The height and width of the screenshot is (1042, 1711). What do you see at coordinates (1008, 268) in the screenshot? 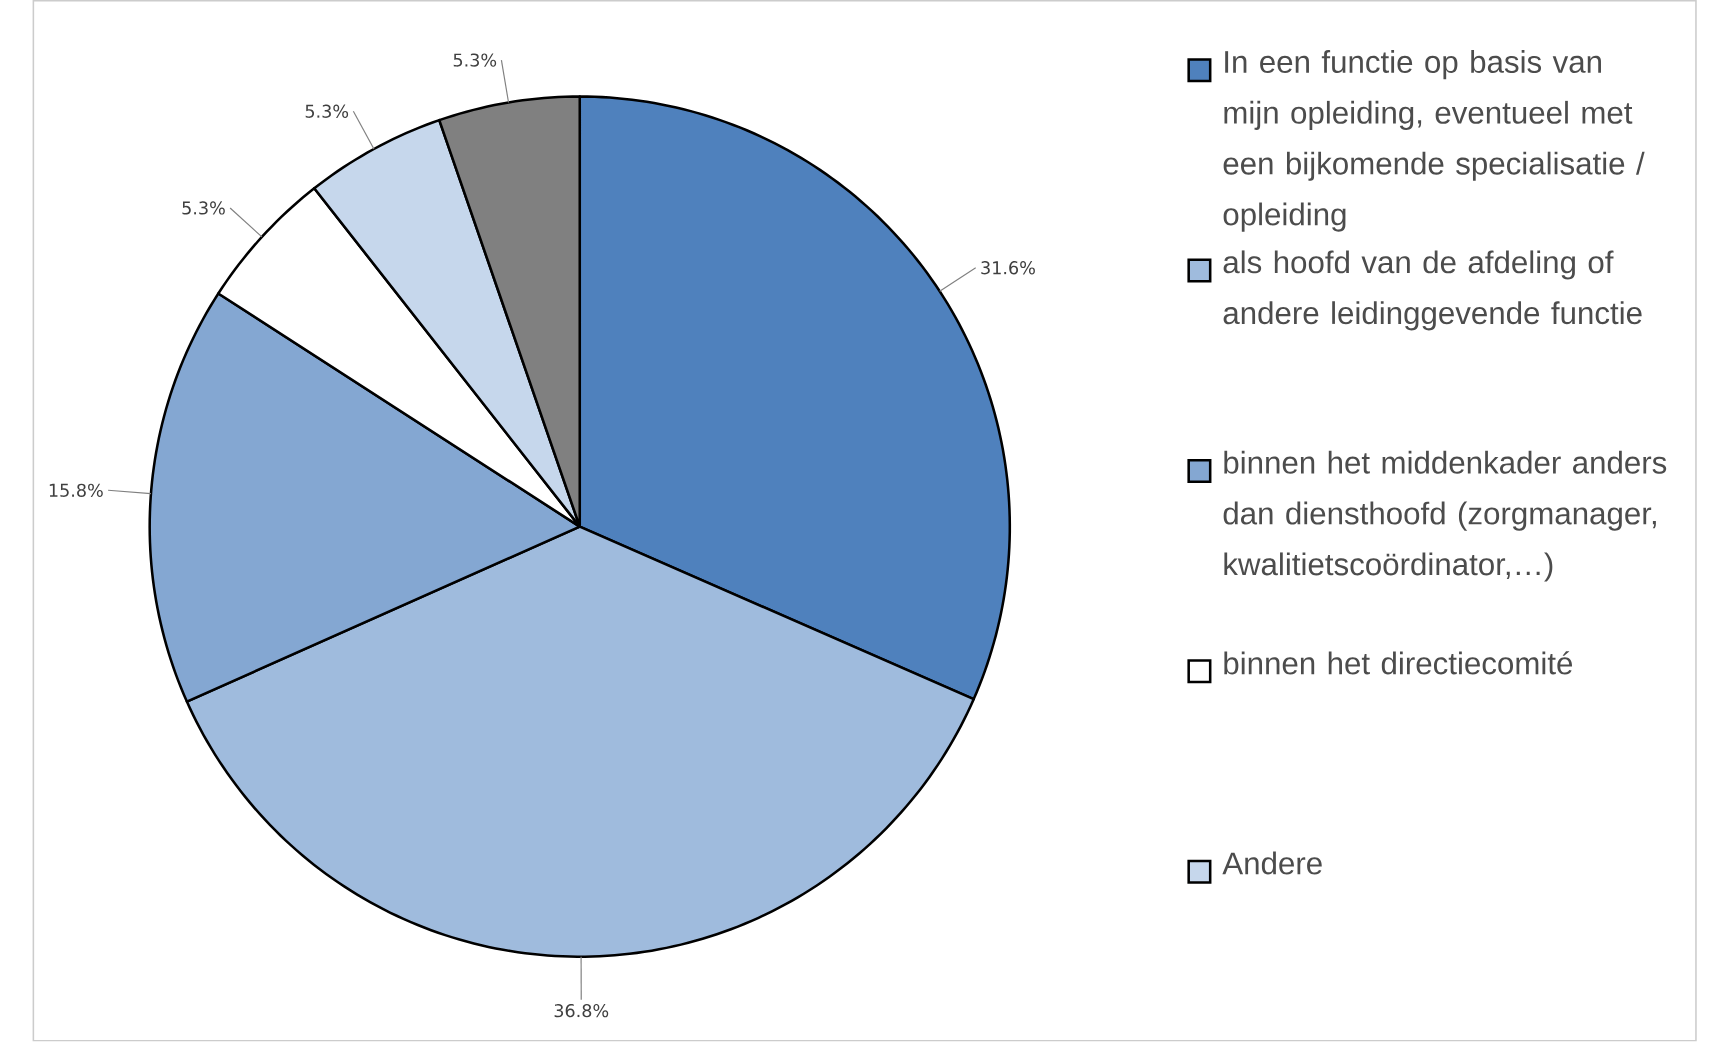
I see `data-label: 31.6%` at bounding box center [1008, 268].